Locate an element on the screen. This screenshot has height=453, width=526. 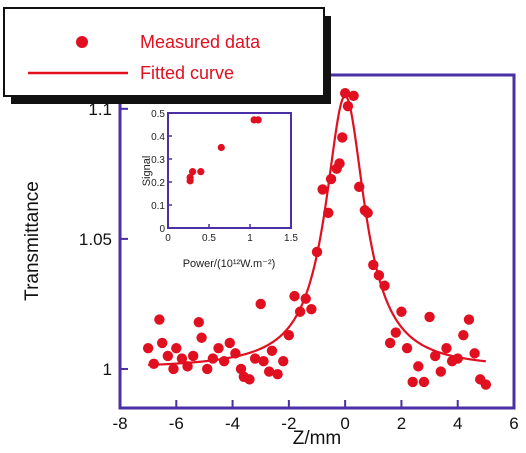
x-tick-label: -6 is located at coordinates (176, 423).